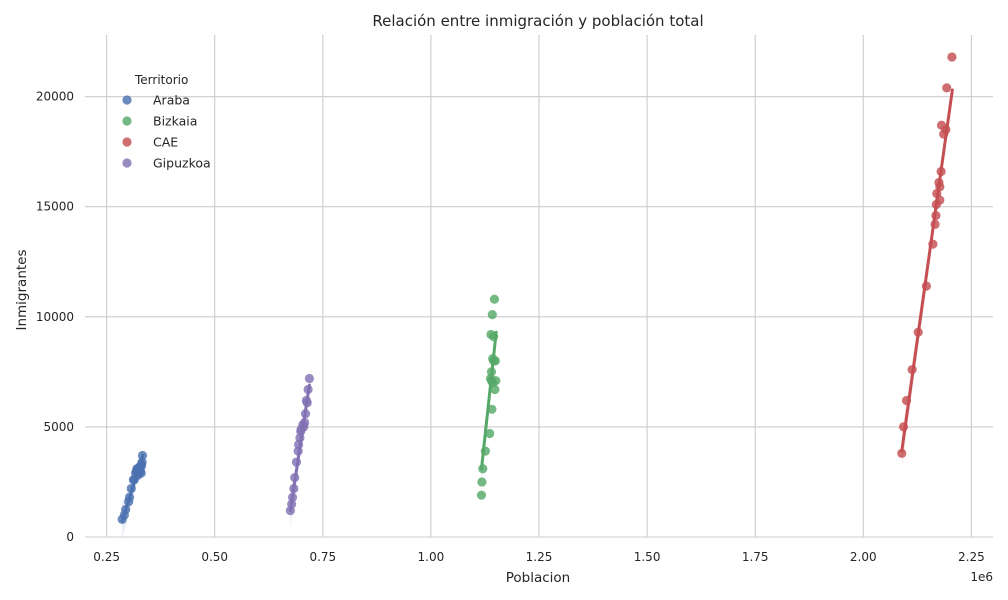 The height and width of the screenshot is (600, 1008). I want to click on x-axis-label: Poblacion, so click(538, 578).